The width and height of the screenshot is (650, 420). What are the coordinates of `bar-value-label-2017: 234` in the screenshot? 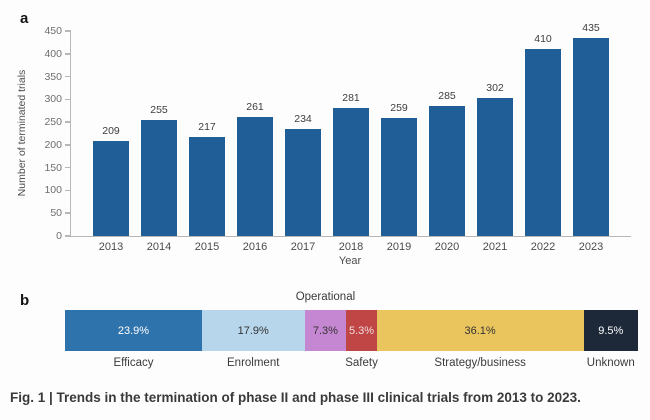 It's located at (303, 119).